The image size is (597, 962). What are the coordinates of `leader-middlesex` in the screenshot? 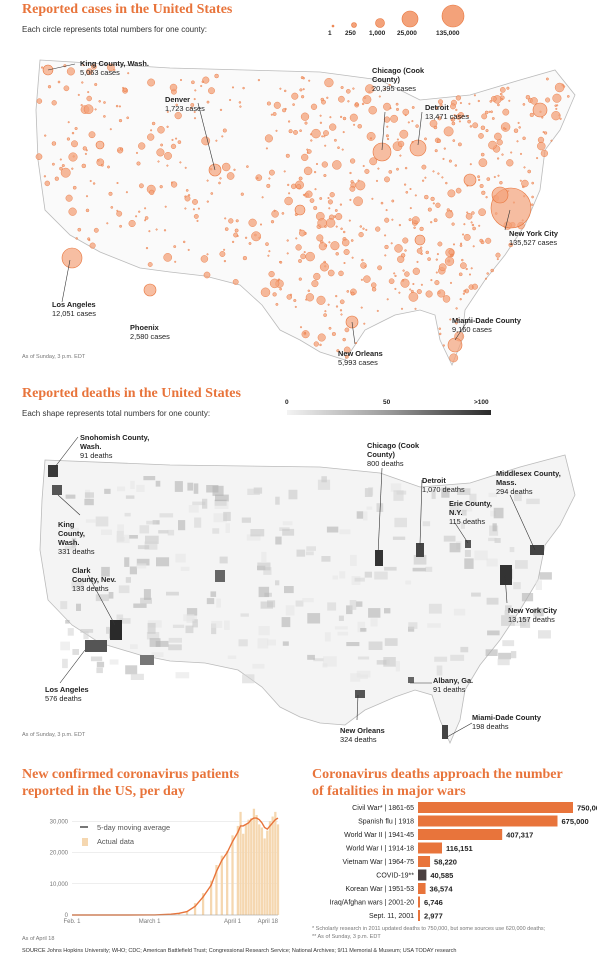 It's located at (522, 522).